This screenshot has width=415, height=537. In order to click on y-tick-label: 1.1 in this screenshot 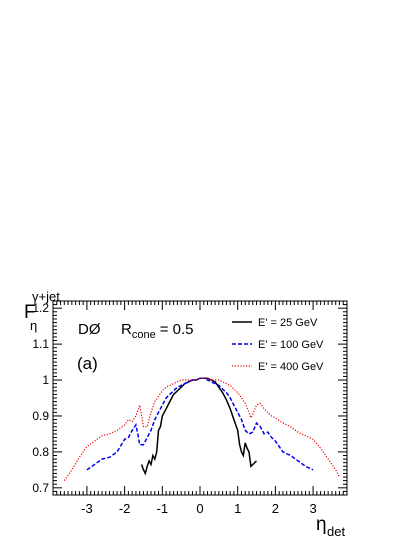, I will do `click(40, 344)`.